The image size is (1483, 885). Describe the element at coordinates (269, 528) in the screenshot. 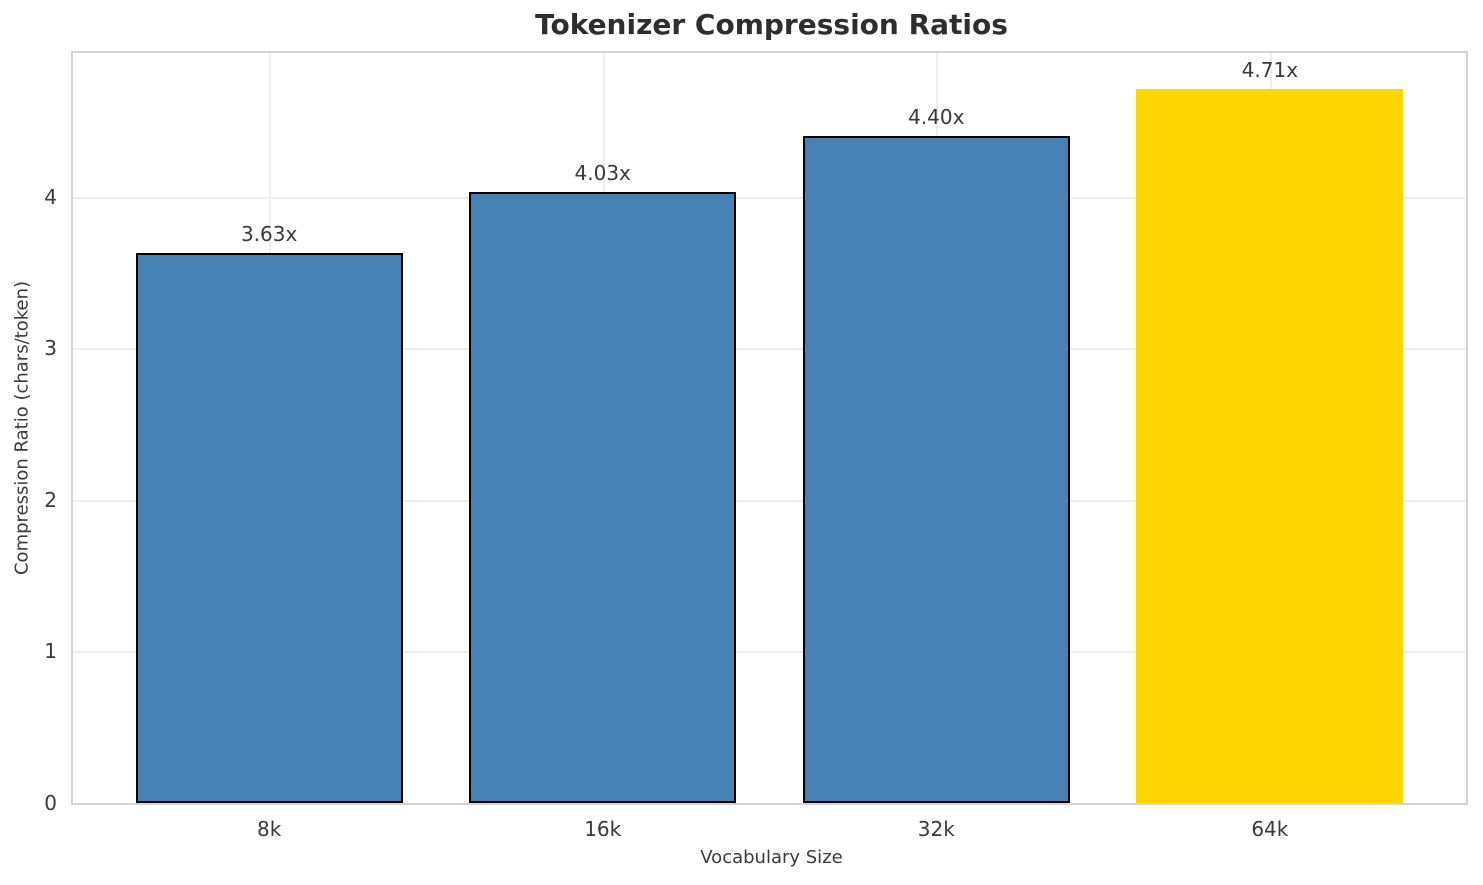

I see `bar-8k` at that location.